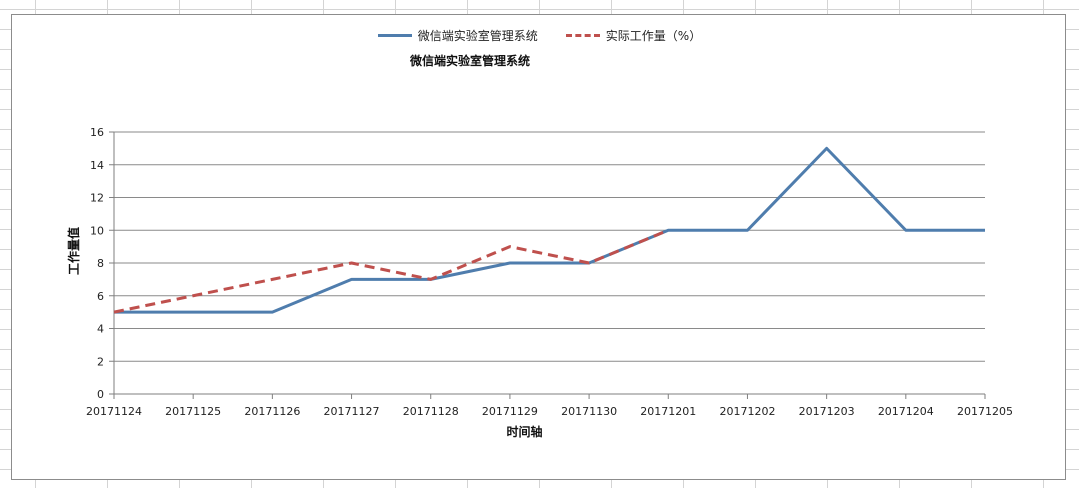  I want to click on x-tick-label: 20171126, so click(272, 411).